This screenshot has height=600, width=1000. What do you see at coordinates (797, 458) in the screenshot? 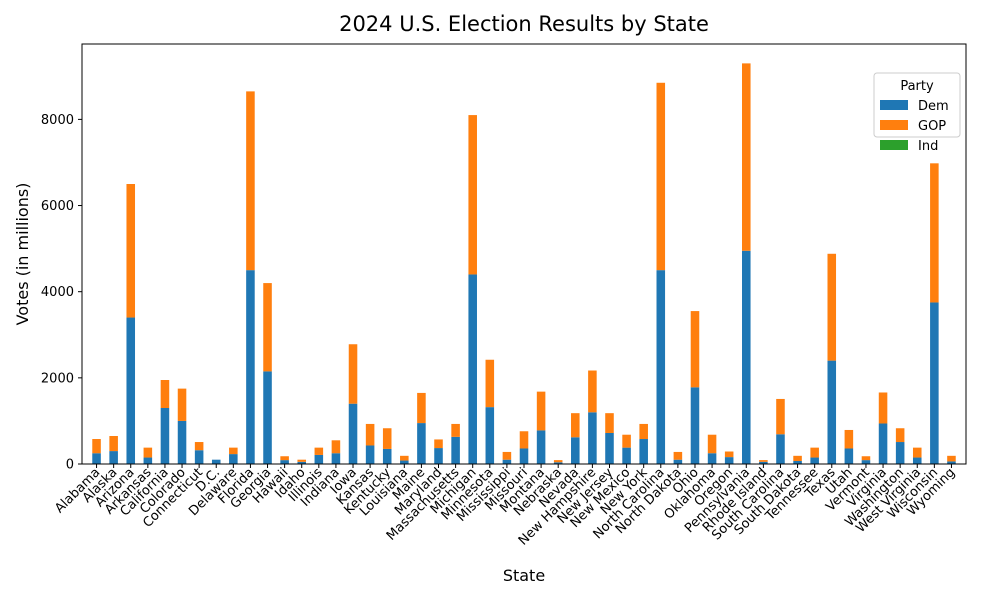
I see `bar-gop-south-dakota` at bounding box center [797, 458].